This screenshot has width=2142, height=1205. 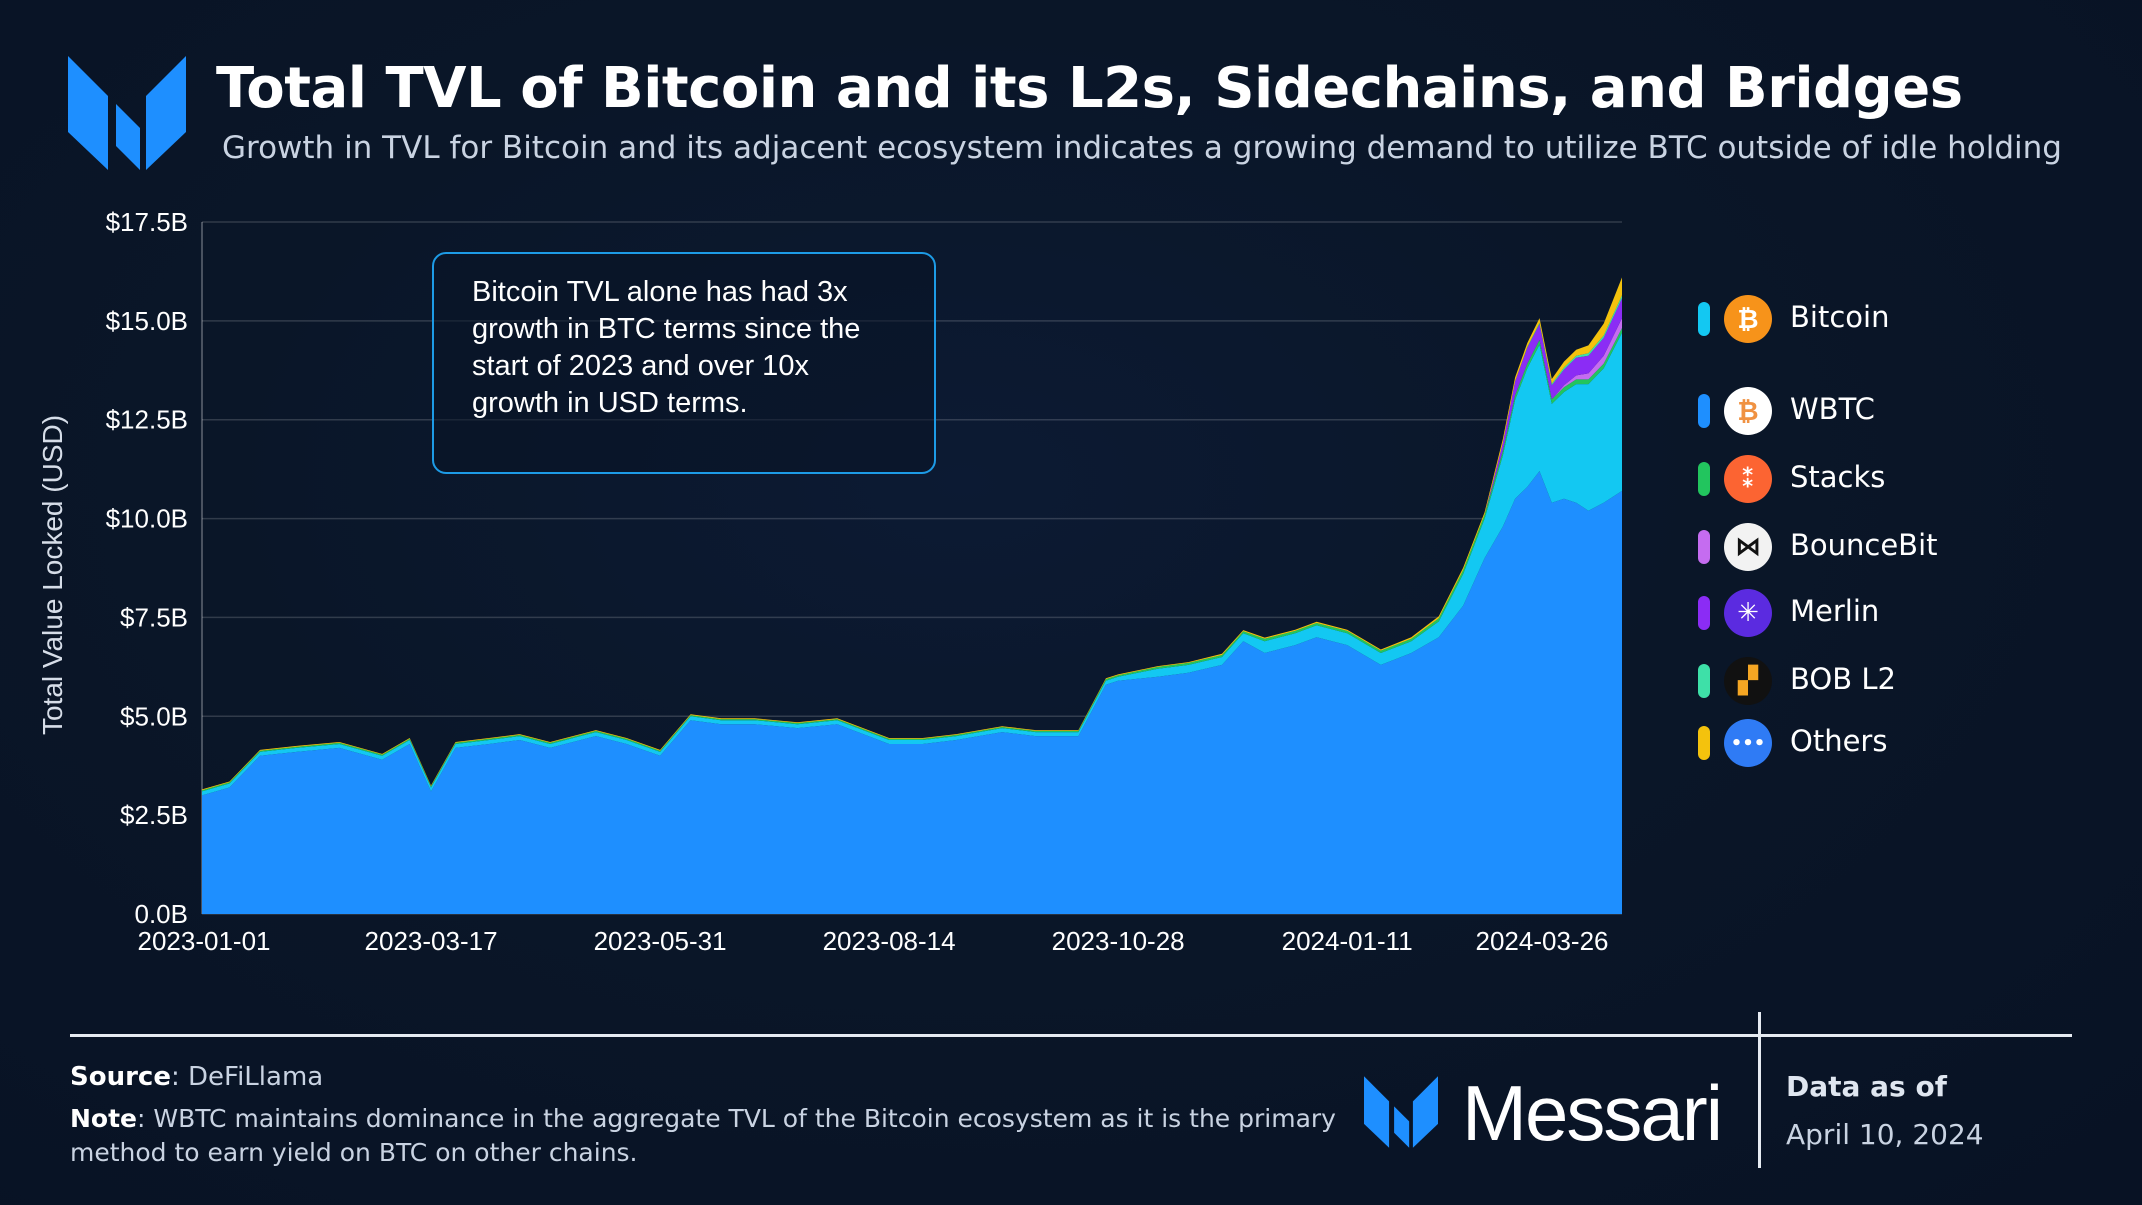 I want to click on x-tick-label: 2023-01-01, so click(x=204, y=941).